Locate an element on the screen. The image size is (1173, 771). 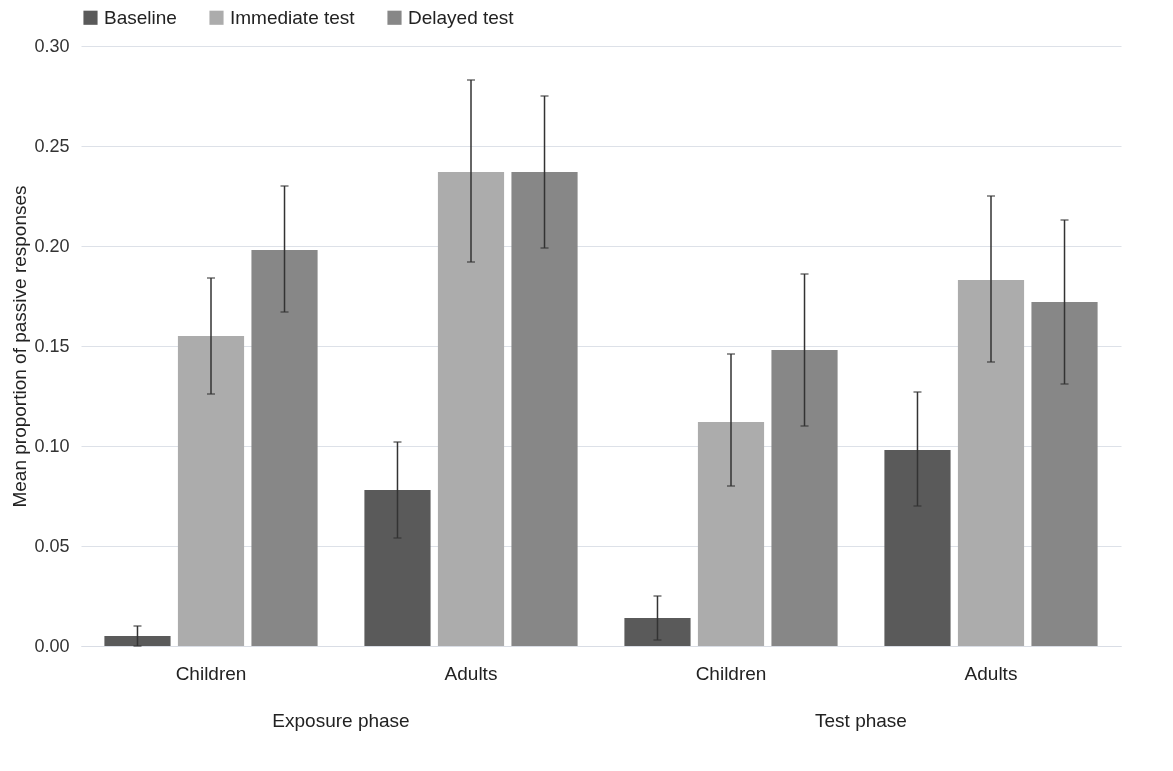
text: Exposure phase is located at coordinates (341, 720).